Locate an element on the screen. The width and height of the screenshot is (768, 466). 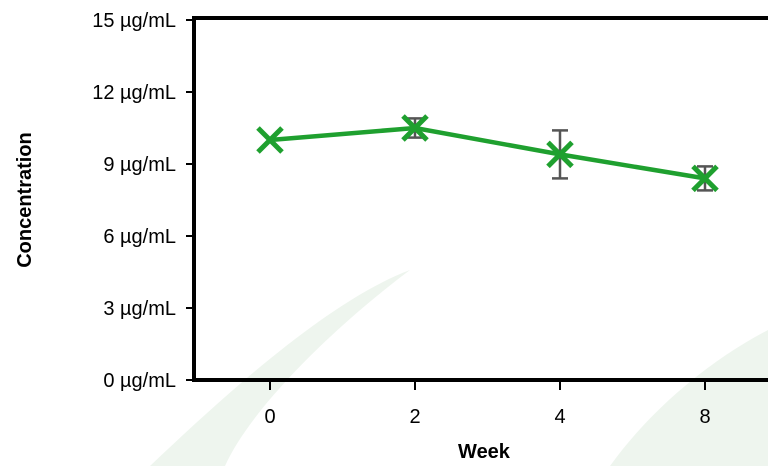
y-tick-label: 0 µg/mL is located at coordinates (139, 381).